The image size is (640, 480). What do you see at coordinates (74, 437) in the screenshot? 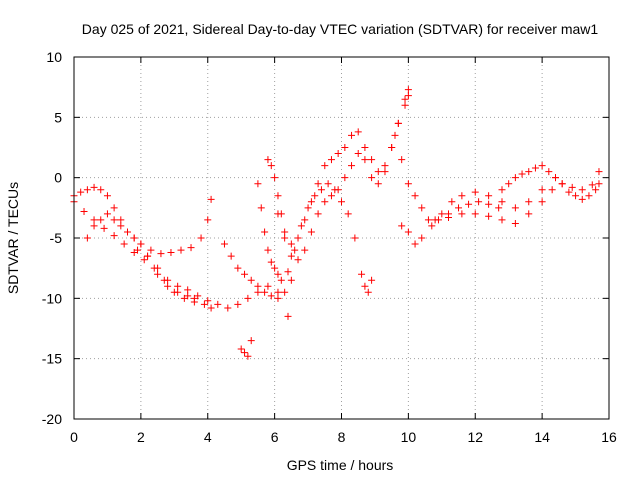
I see `x-tick-label: 0` at bounding box center [74, 437].